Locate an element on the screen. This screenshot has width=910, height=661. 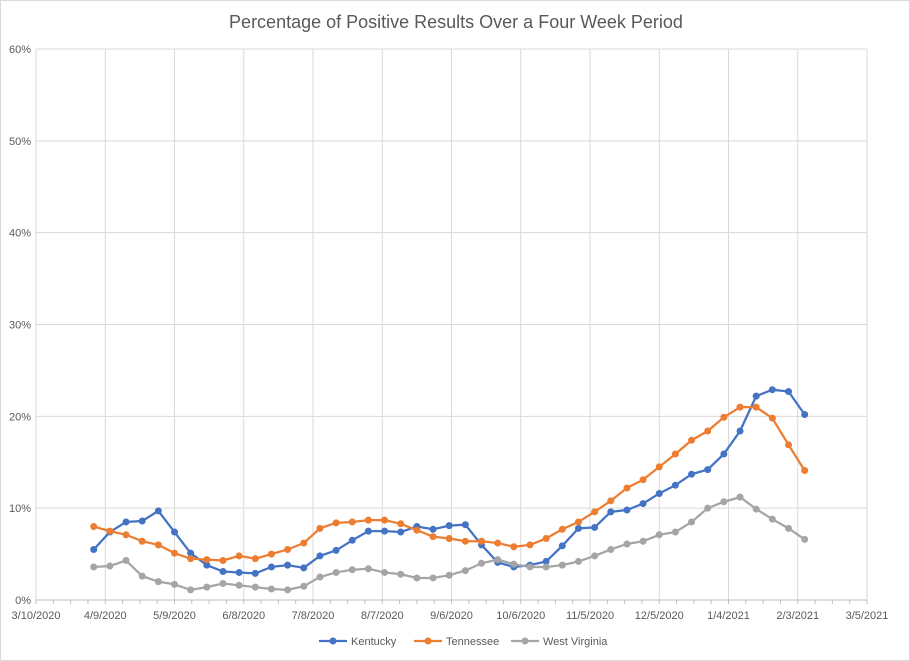
x-tick-label: 2/3/2021 is located at coordinates (797, 616).